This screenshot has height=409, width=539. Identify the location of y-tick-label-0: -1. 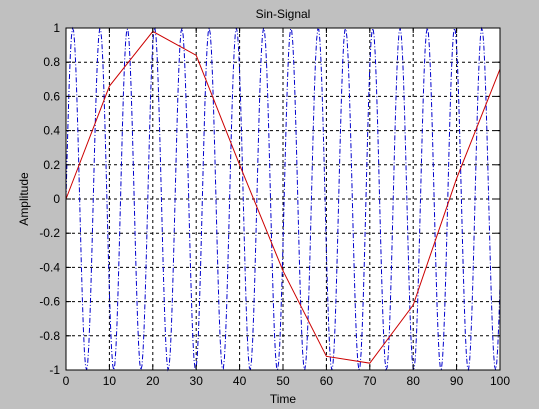
(54, 370).